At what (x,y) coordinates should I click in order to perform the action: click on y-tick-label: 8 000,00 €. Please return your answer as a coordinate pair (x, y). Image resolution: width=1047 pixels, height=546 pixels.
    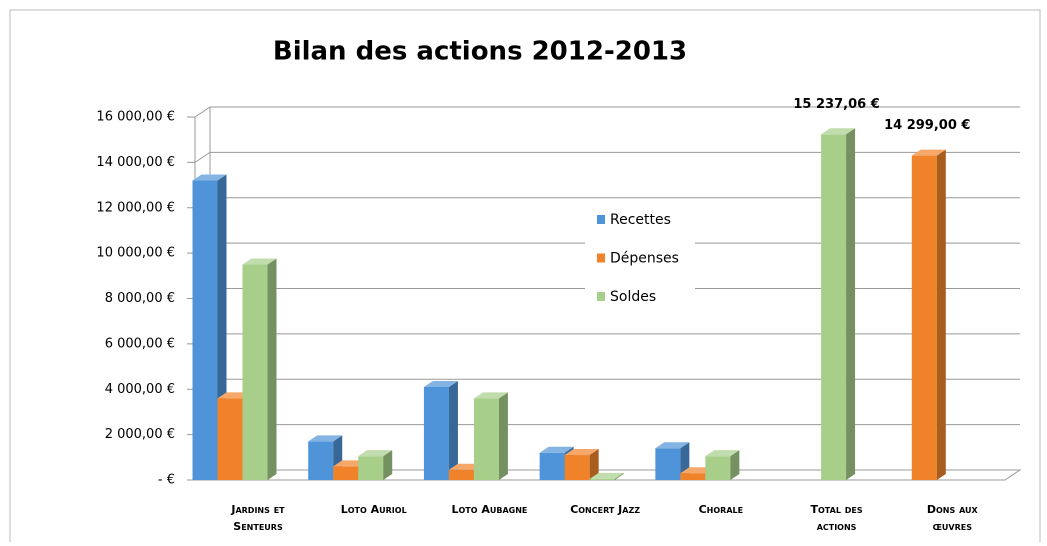
    Looking at the image, I should click on (140, 298).